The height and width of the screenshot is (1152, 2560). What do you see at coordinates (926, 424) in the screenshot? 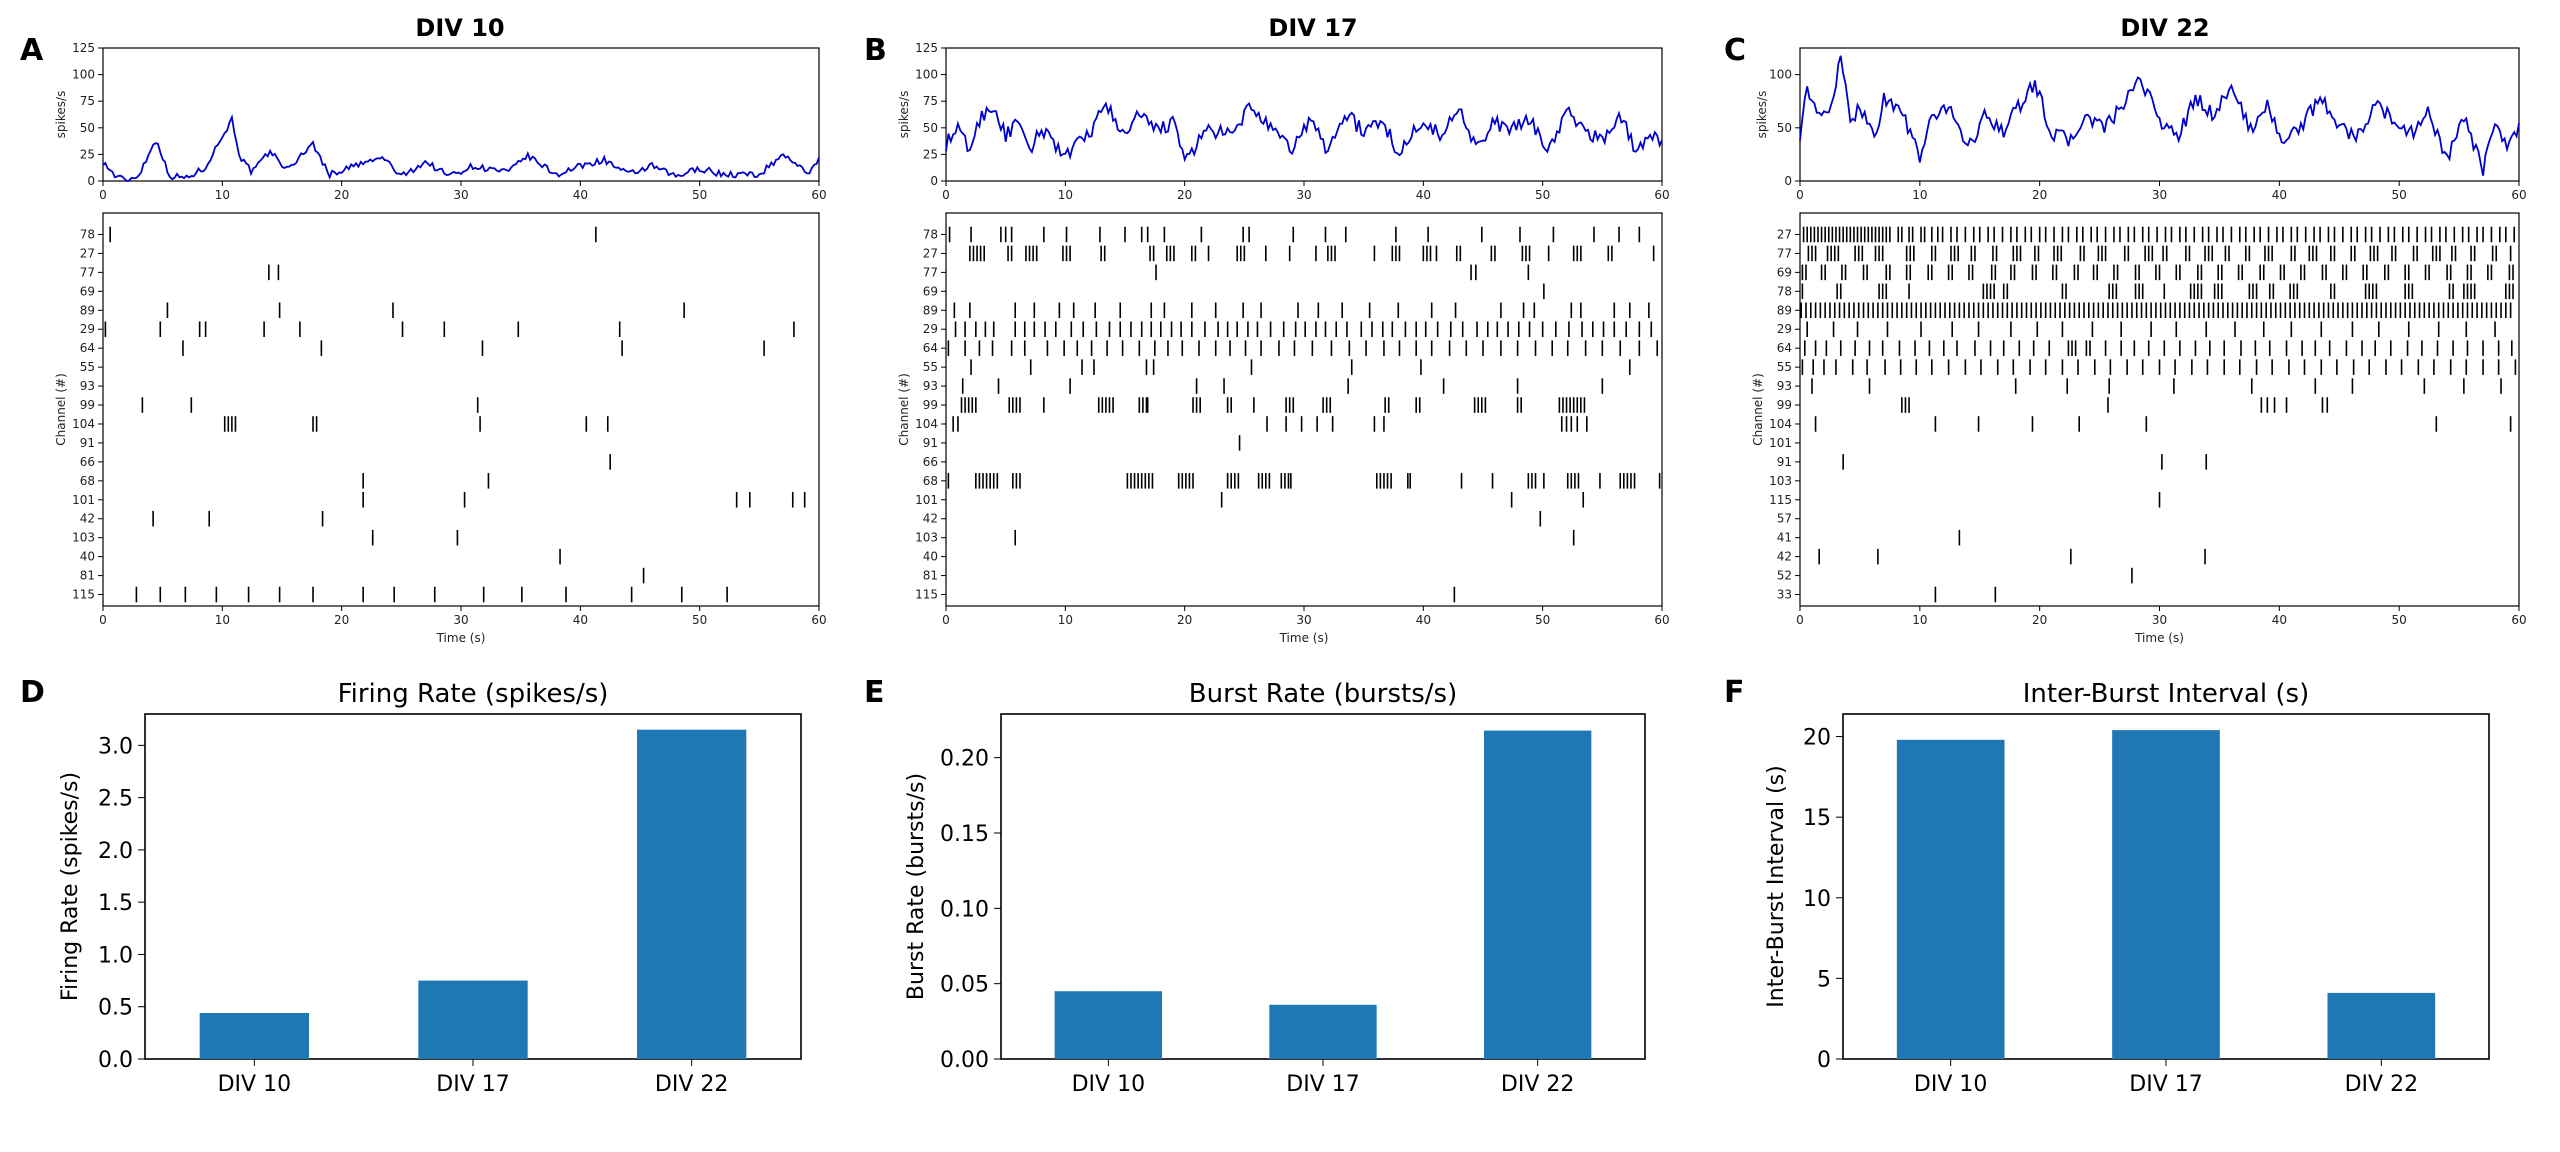
I see `raster-b-channel-label: 104` at bounding box center [926, 424].